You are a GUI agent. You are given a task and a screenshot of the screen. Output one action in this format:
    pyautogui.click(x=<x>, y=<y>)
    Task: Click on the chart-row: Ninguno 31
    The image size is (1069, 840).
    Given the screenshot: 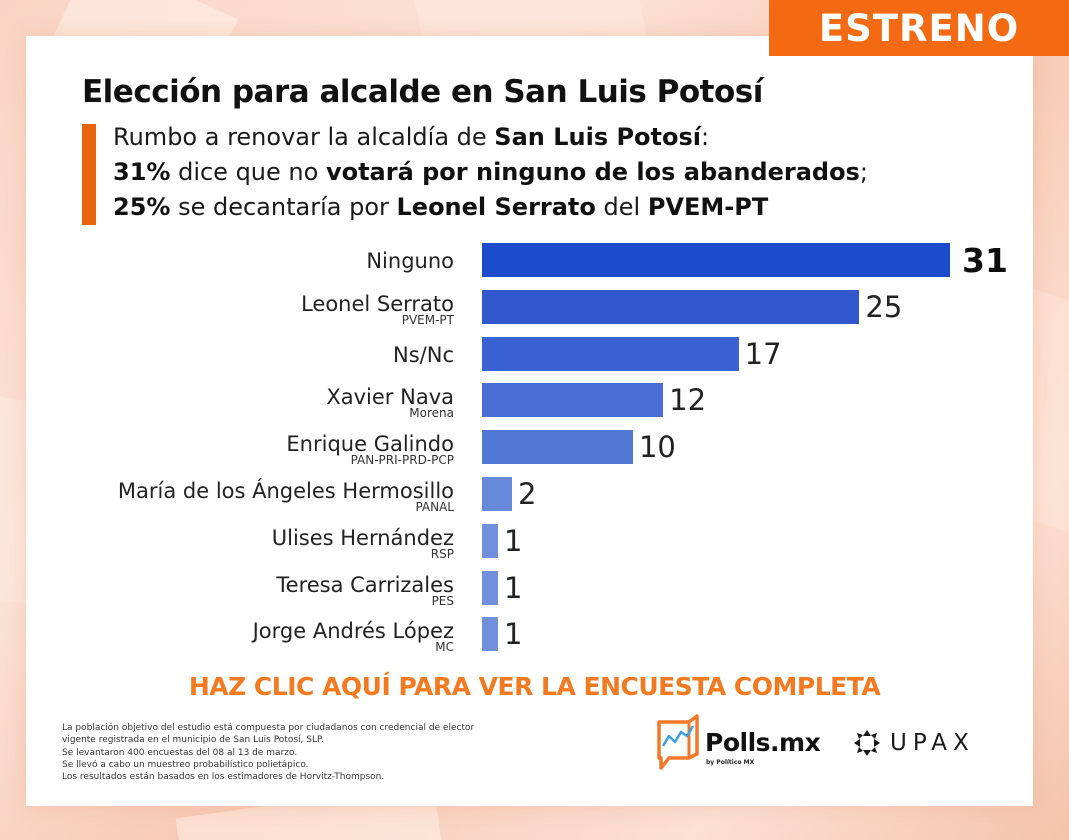 What is the action you would take?
    pyautogui.click(x=534, y=260)
    